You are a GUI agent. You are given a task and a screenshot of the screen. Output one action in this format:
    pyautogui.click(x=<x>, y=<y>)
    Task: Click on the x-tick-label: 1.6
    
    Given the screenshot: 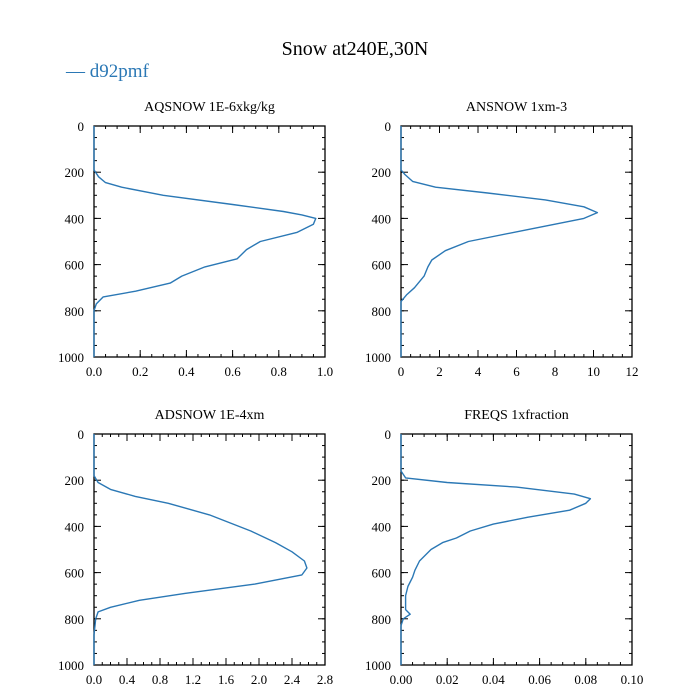 What is the action you would take?
    pyautogui.click(x=226, y=679)
    